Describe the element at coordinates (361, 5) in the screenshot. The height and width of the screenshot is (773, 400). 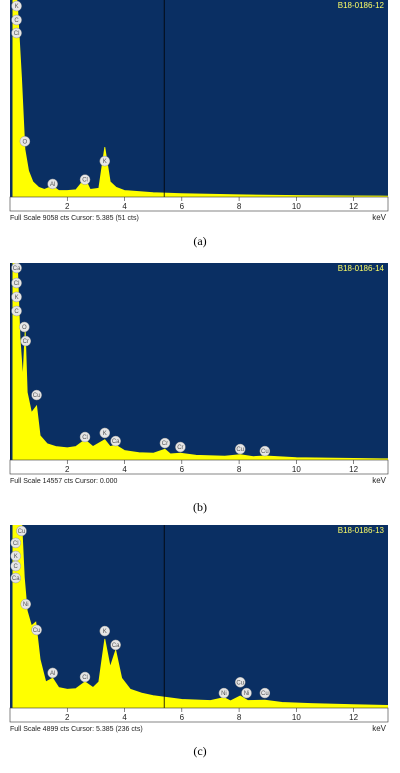
I see `sample-id: B18-0186-12` at that location.